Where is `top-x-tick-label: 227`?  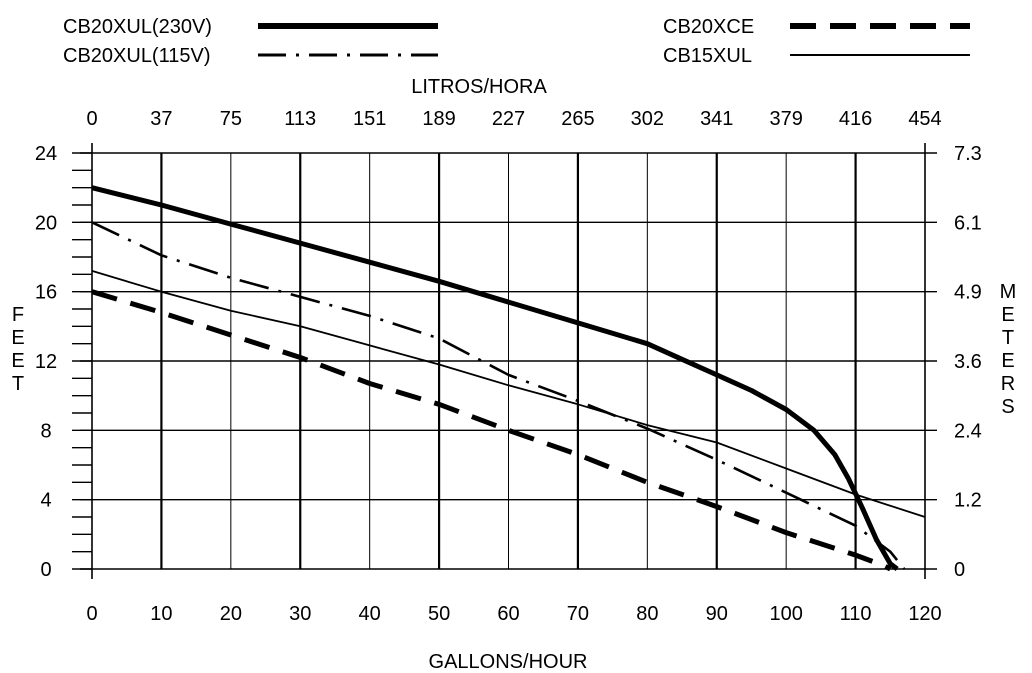
top-x-tick-label: 227 is located at coordinates (508, 119).